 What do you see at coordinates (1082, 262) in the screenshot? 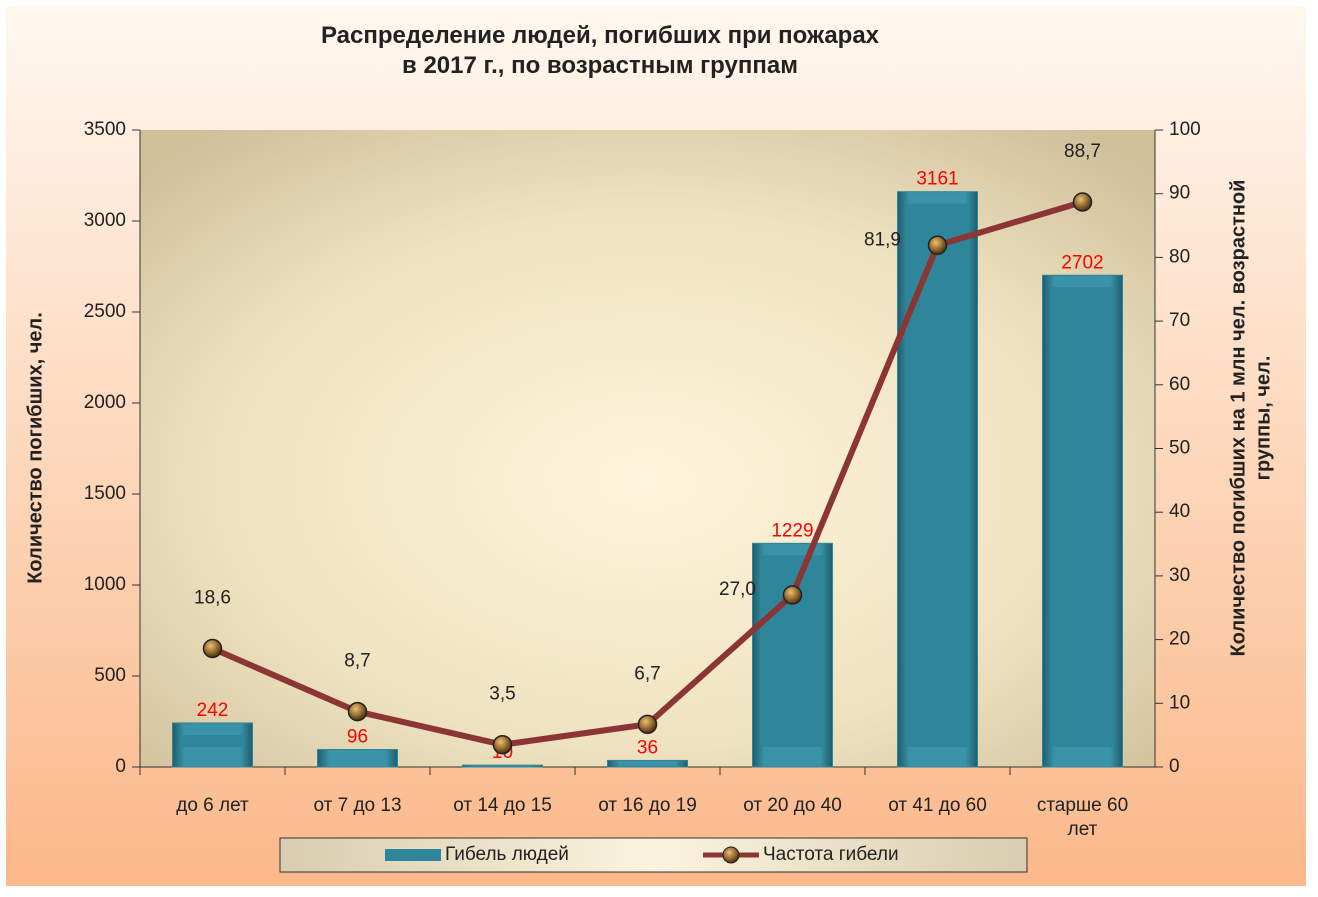
I see `bar-value-label: 2702` at bounding box center [1082, 262].